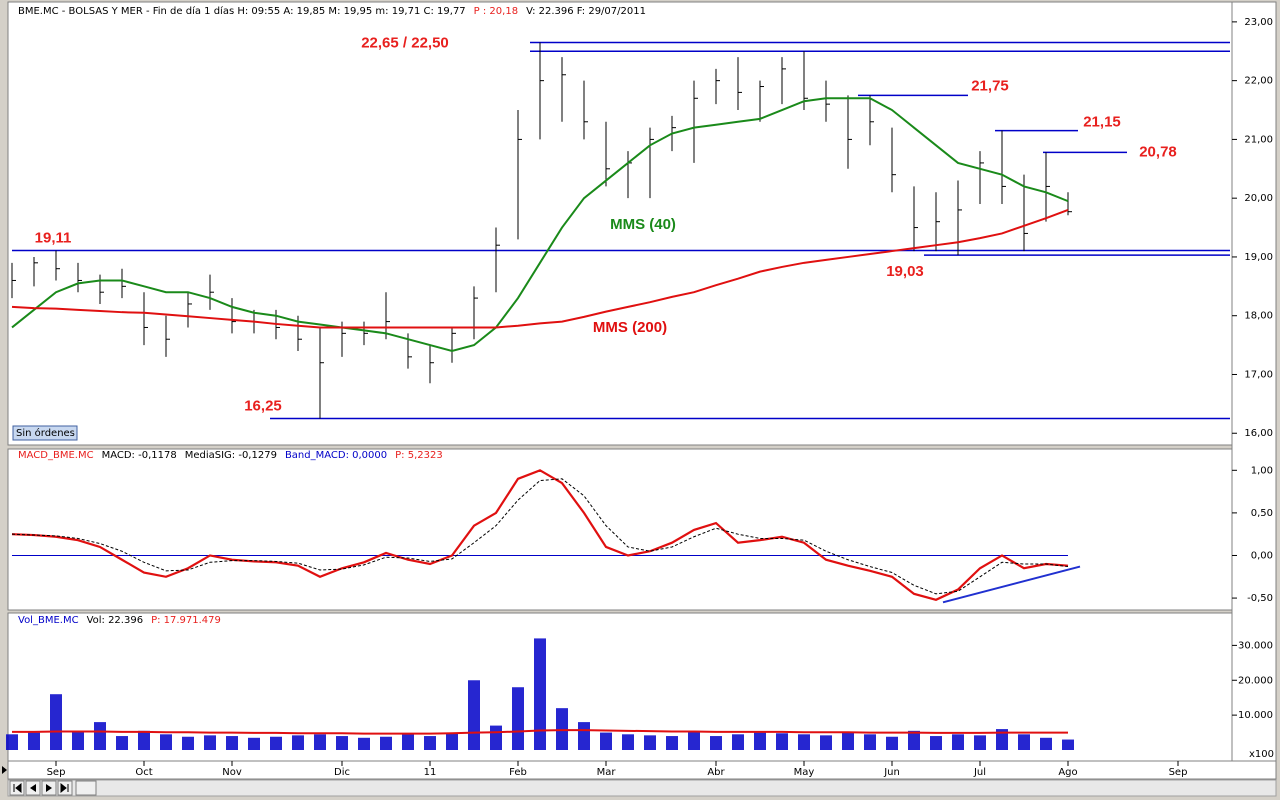 The width and height of the screenshot is (1280, 800). I want to click on nav-next, so click(49, 788).